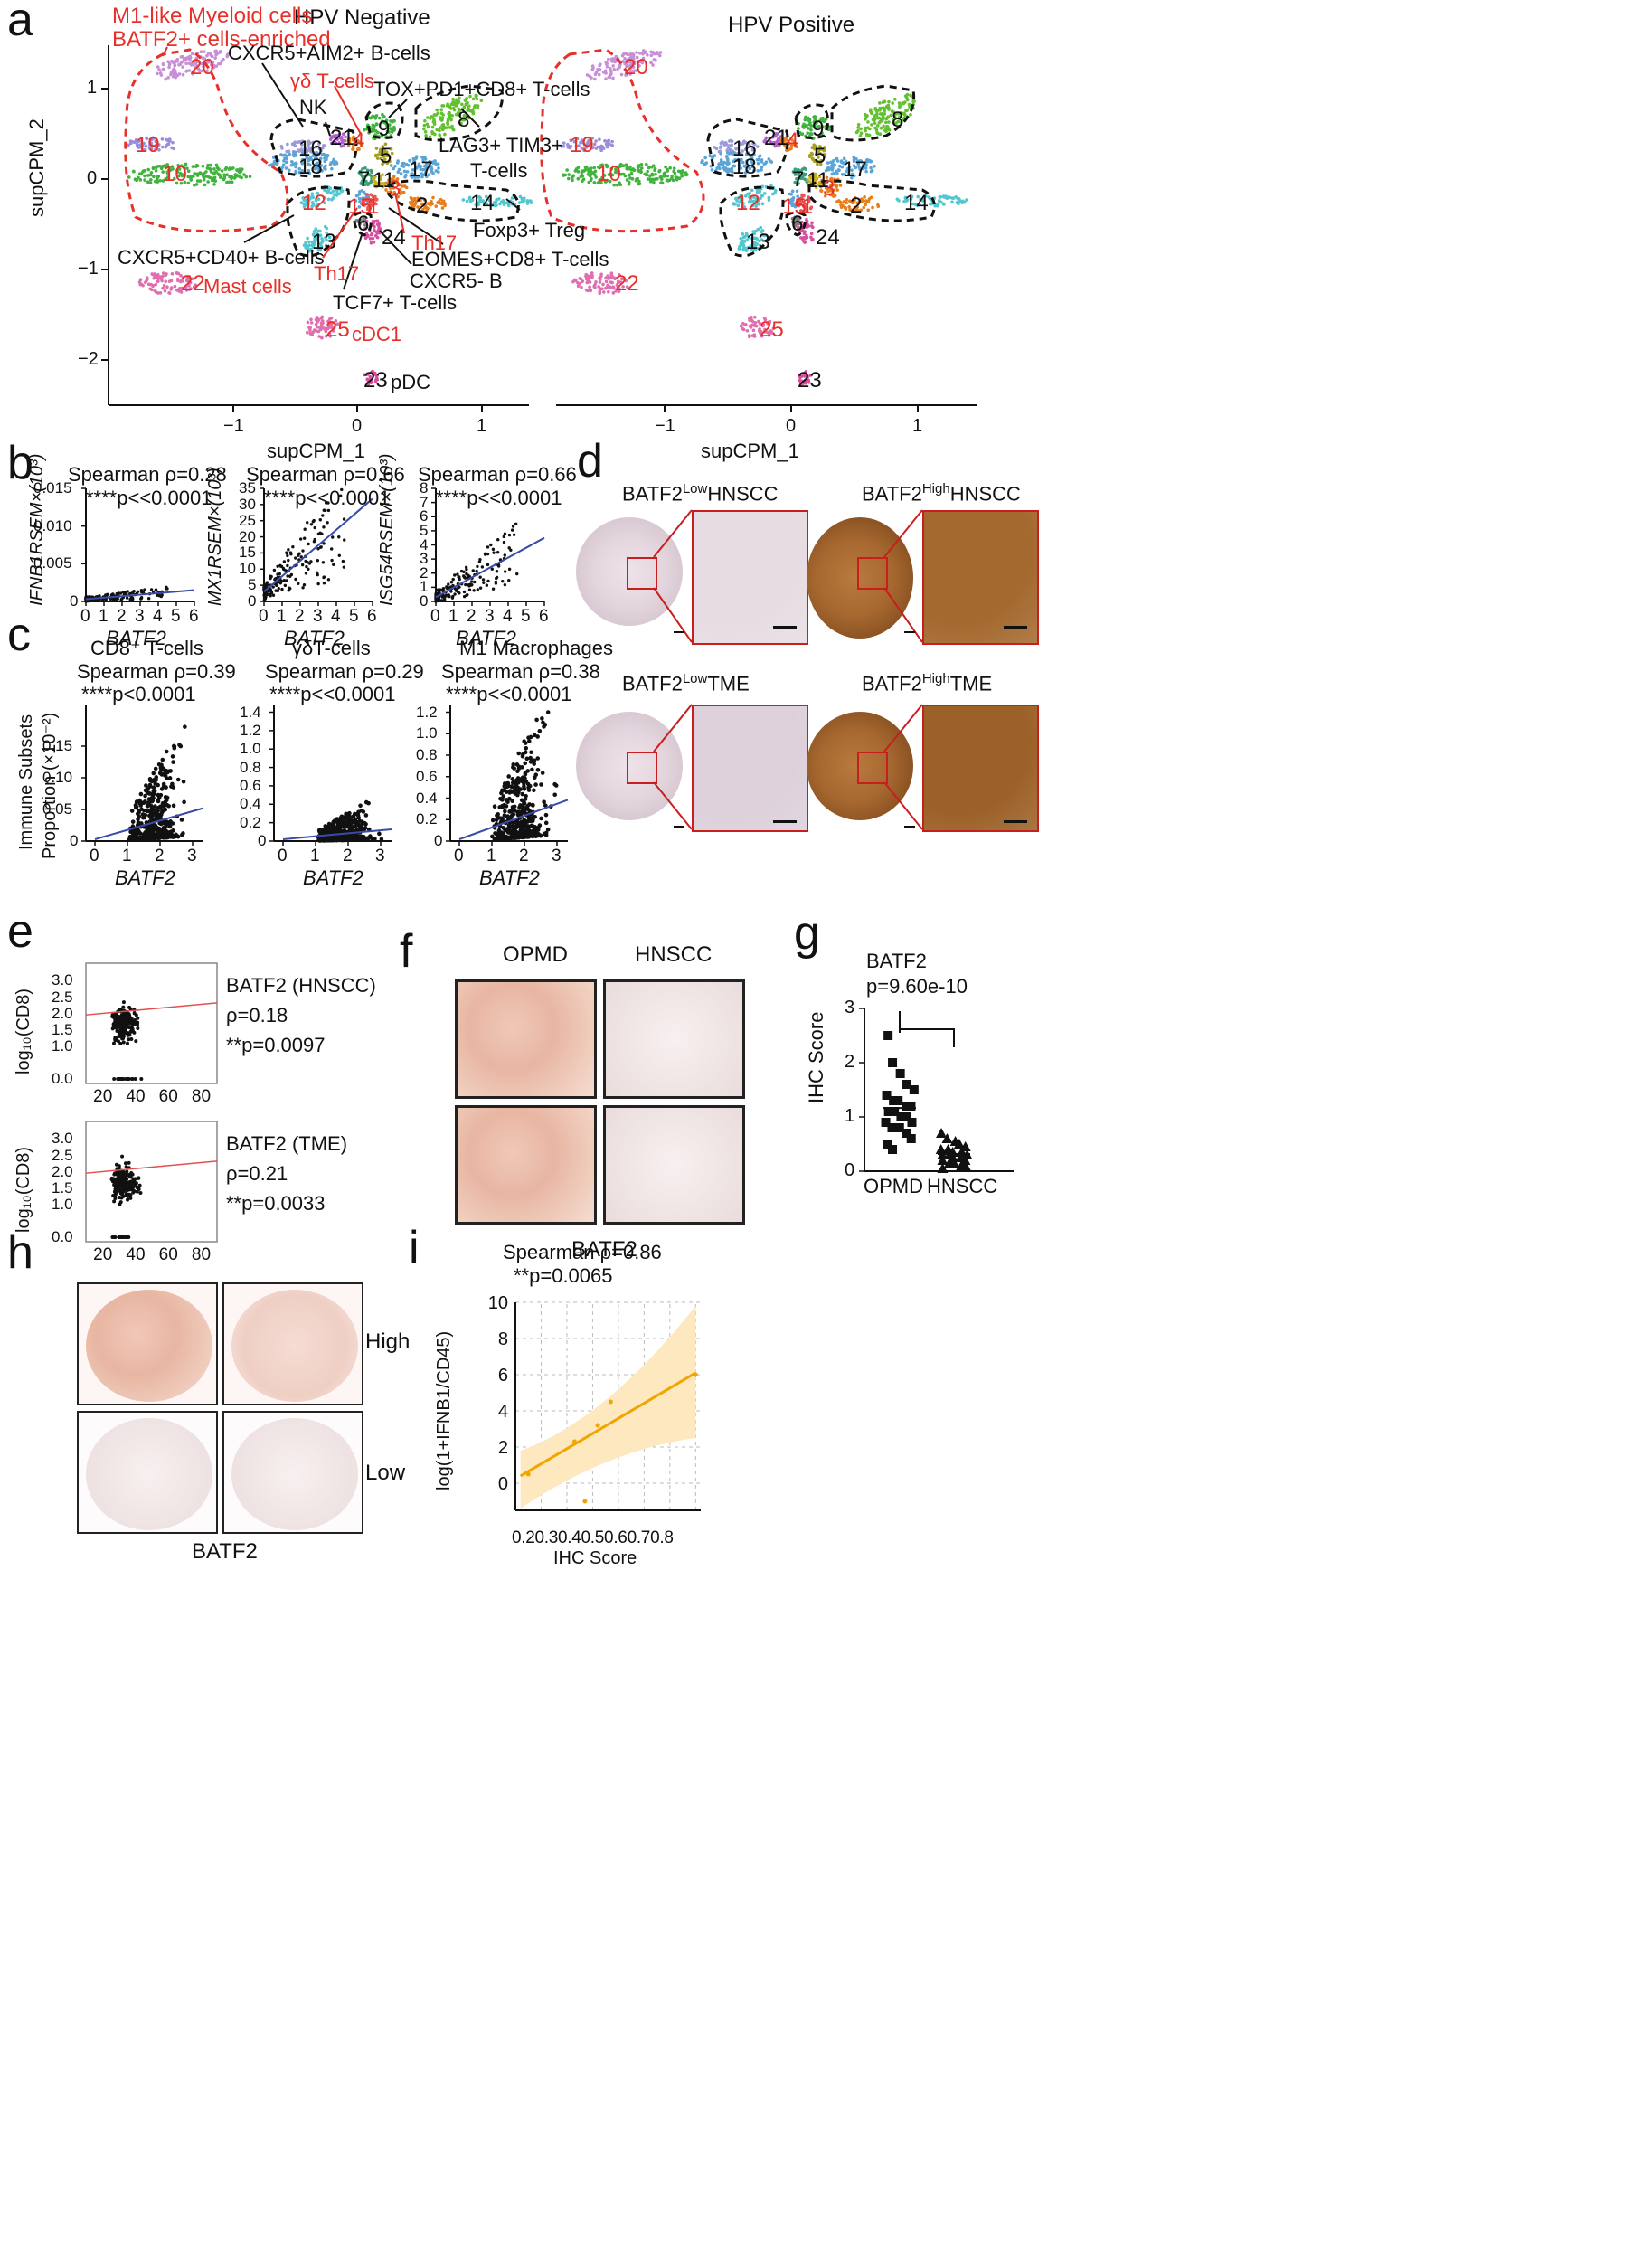 This screenshot has width=1652, height=2261. I want to click on c-ytick: 0.4, so click(250, 804).